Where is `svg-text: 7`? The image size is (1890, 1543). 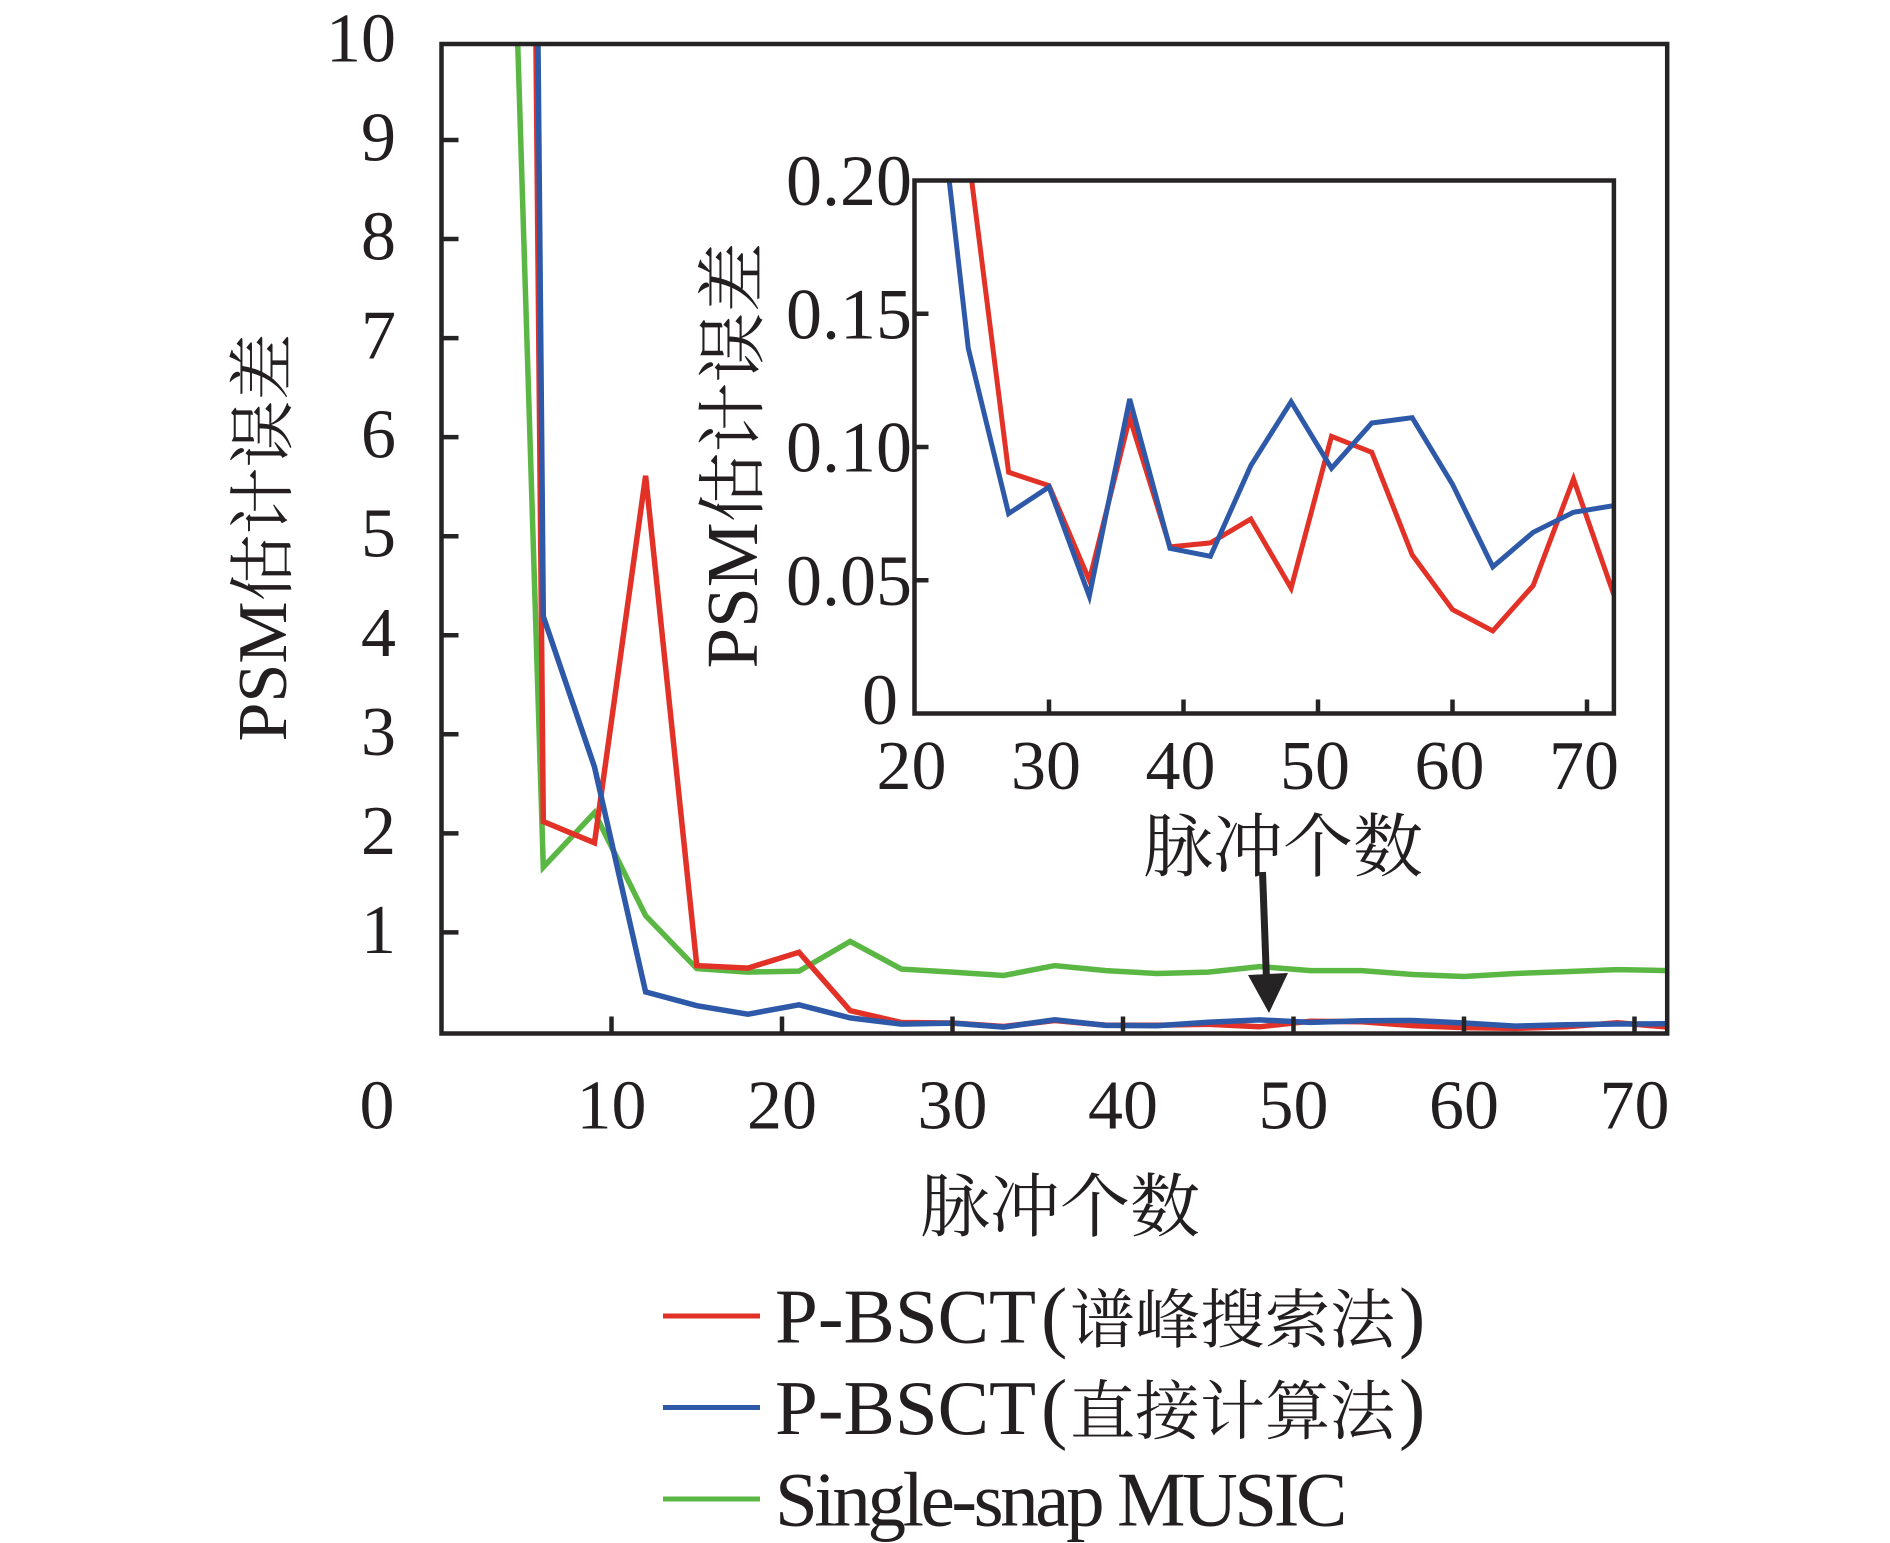
svg-text: 7 is located at coordinates (378, 336).